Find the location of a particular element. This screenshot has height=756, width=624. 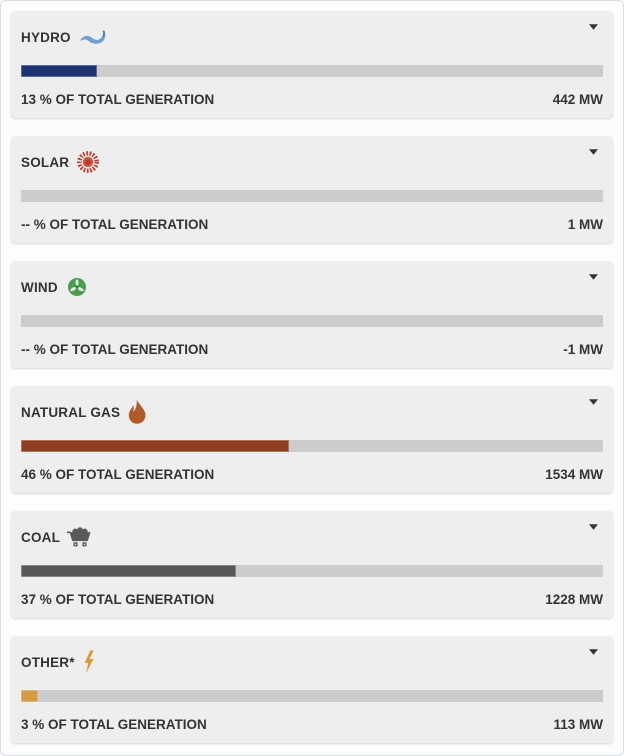

card-header: OTHER* is located at coordinates (312, 662).